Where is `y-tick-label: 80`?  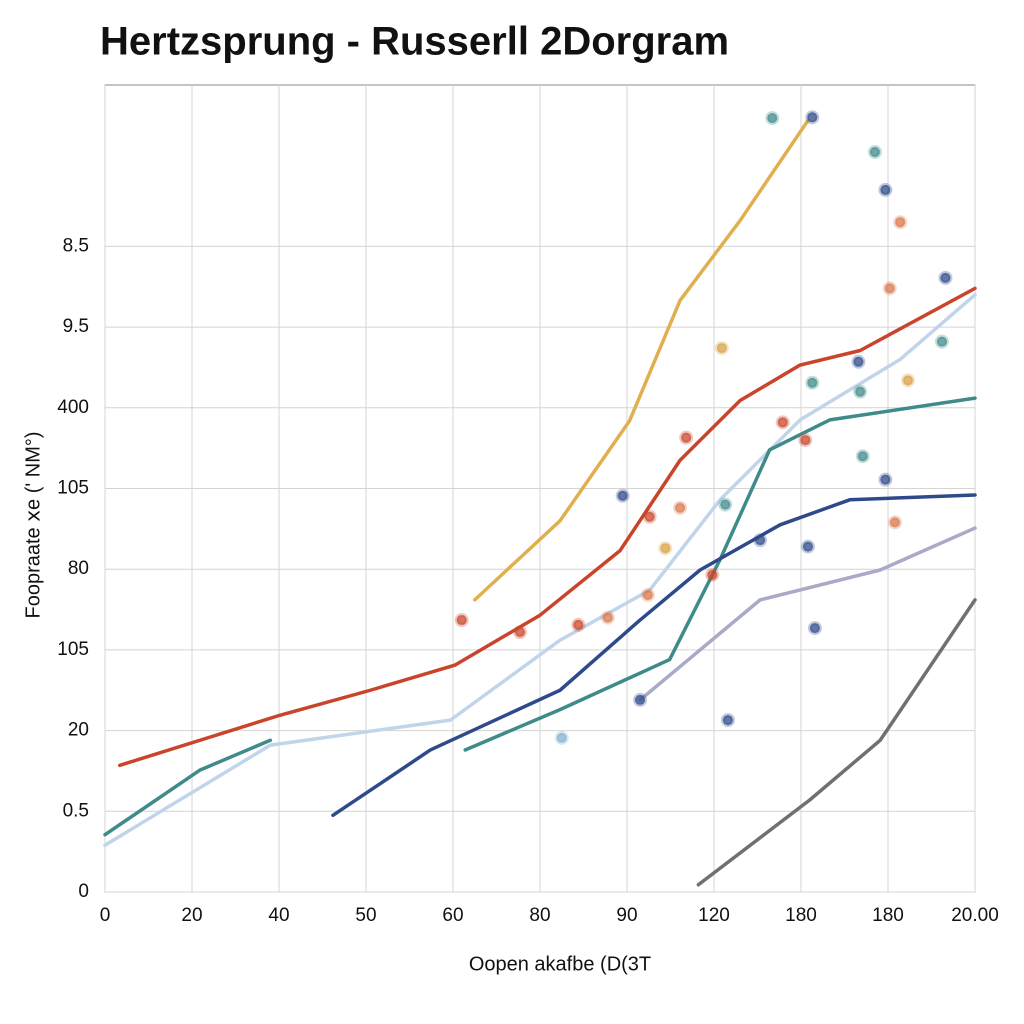
y-tick-label: 80 is located at coordinates (78, 568).